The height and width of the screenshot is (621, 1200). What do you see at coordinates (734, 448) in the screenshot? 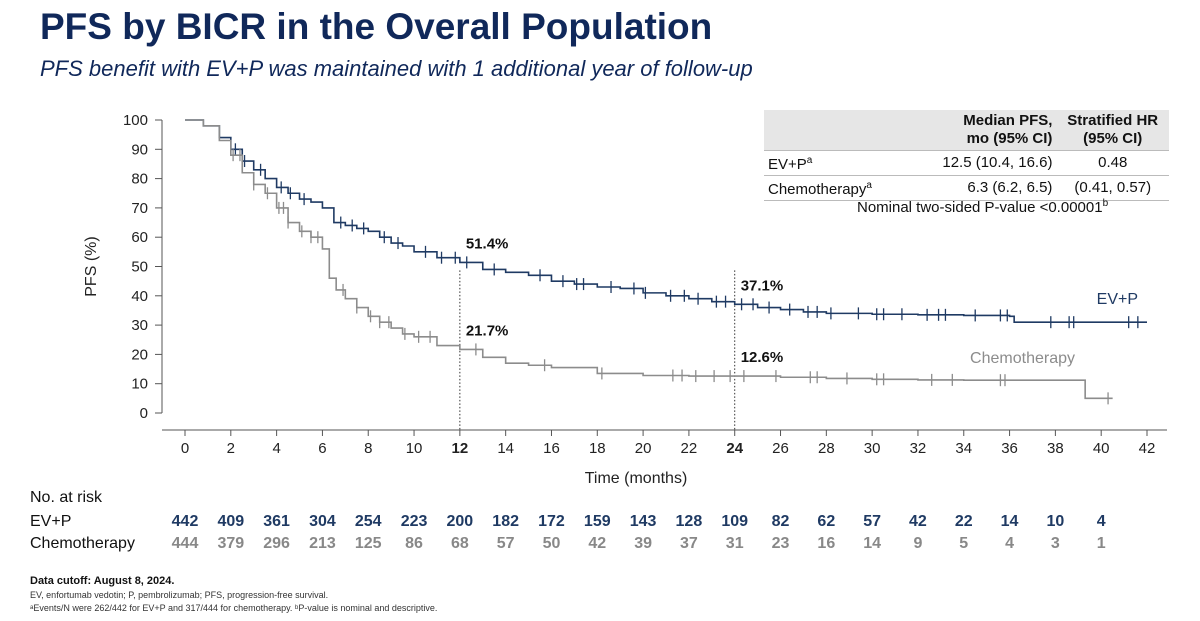
I see `x-tick-label: 24` at bounding box center [734, 448].